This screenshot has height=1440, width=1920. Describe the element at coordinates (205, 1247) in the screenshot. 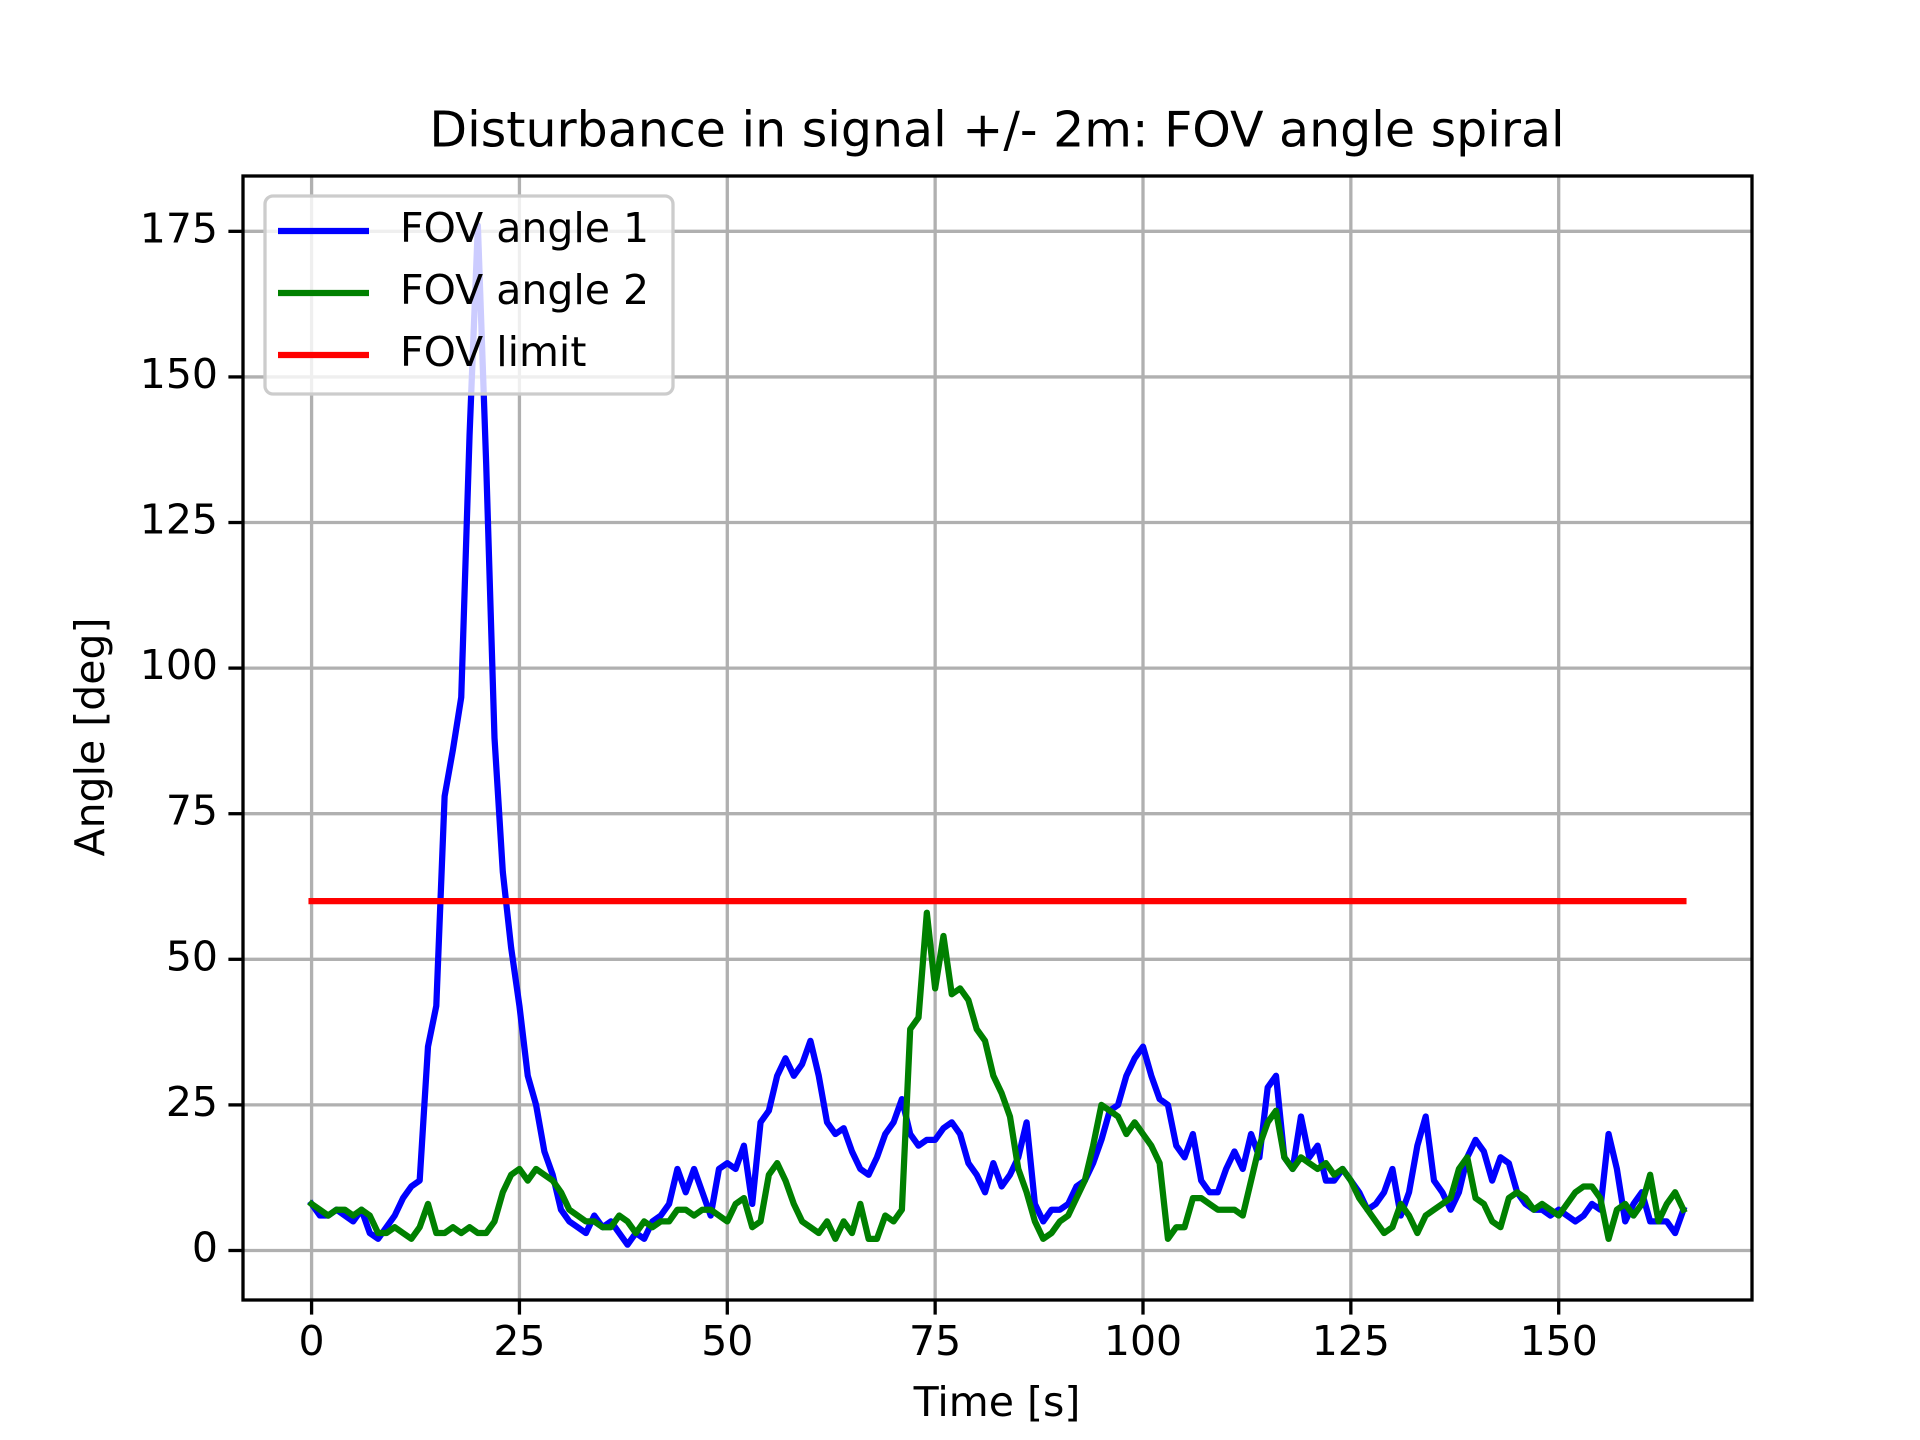

I see `y-tick-label: 0` at that location.